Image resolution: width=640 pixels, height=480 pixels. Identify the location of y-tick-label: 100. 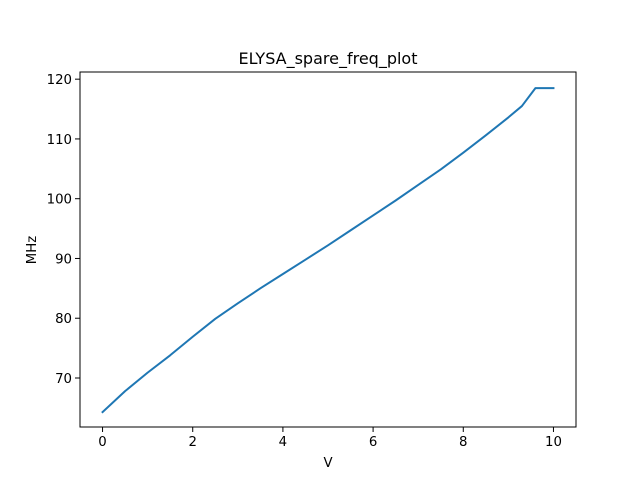
(59, 200).